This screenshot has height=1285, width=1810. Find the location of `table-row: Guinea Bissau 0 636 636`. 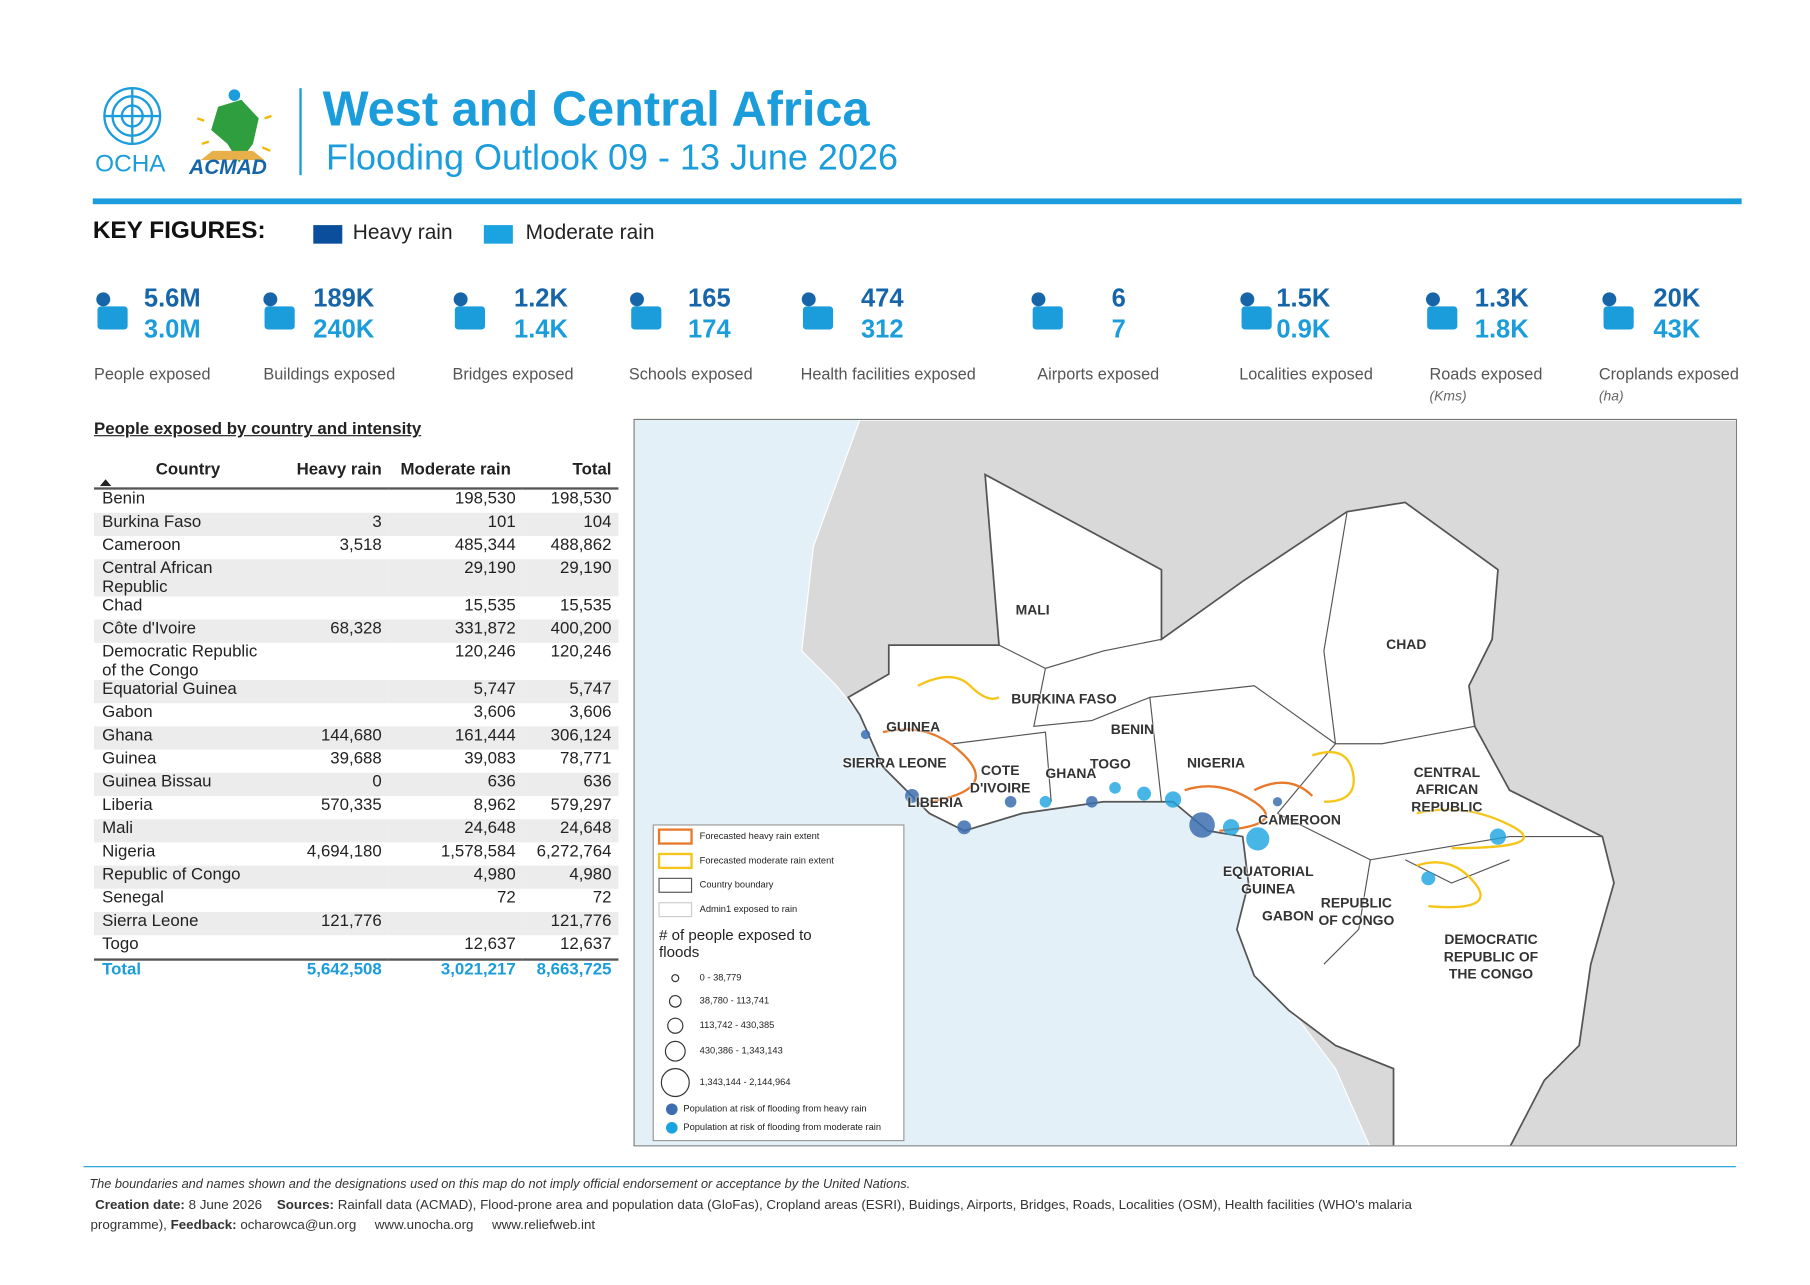

table-row: Guinea Bissau 0 636 636 is located at coordinates (356, 784).